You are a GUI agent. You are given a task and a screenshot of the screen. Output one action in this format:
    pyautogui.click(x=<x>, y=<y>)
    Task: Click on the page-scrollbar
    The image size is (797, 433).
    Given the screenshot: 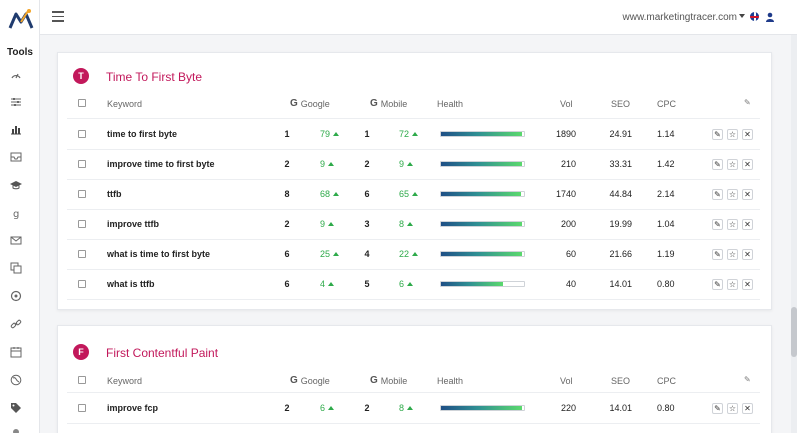 What is the action you would take?
    pyautogui.click(x=794, y=234)
    